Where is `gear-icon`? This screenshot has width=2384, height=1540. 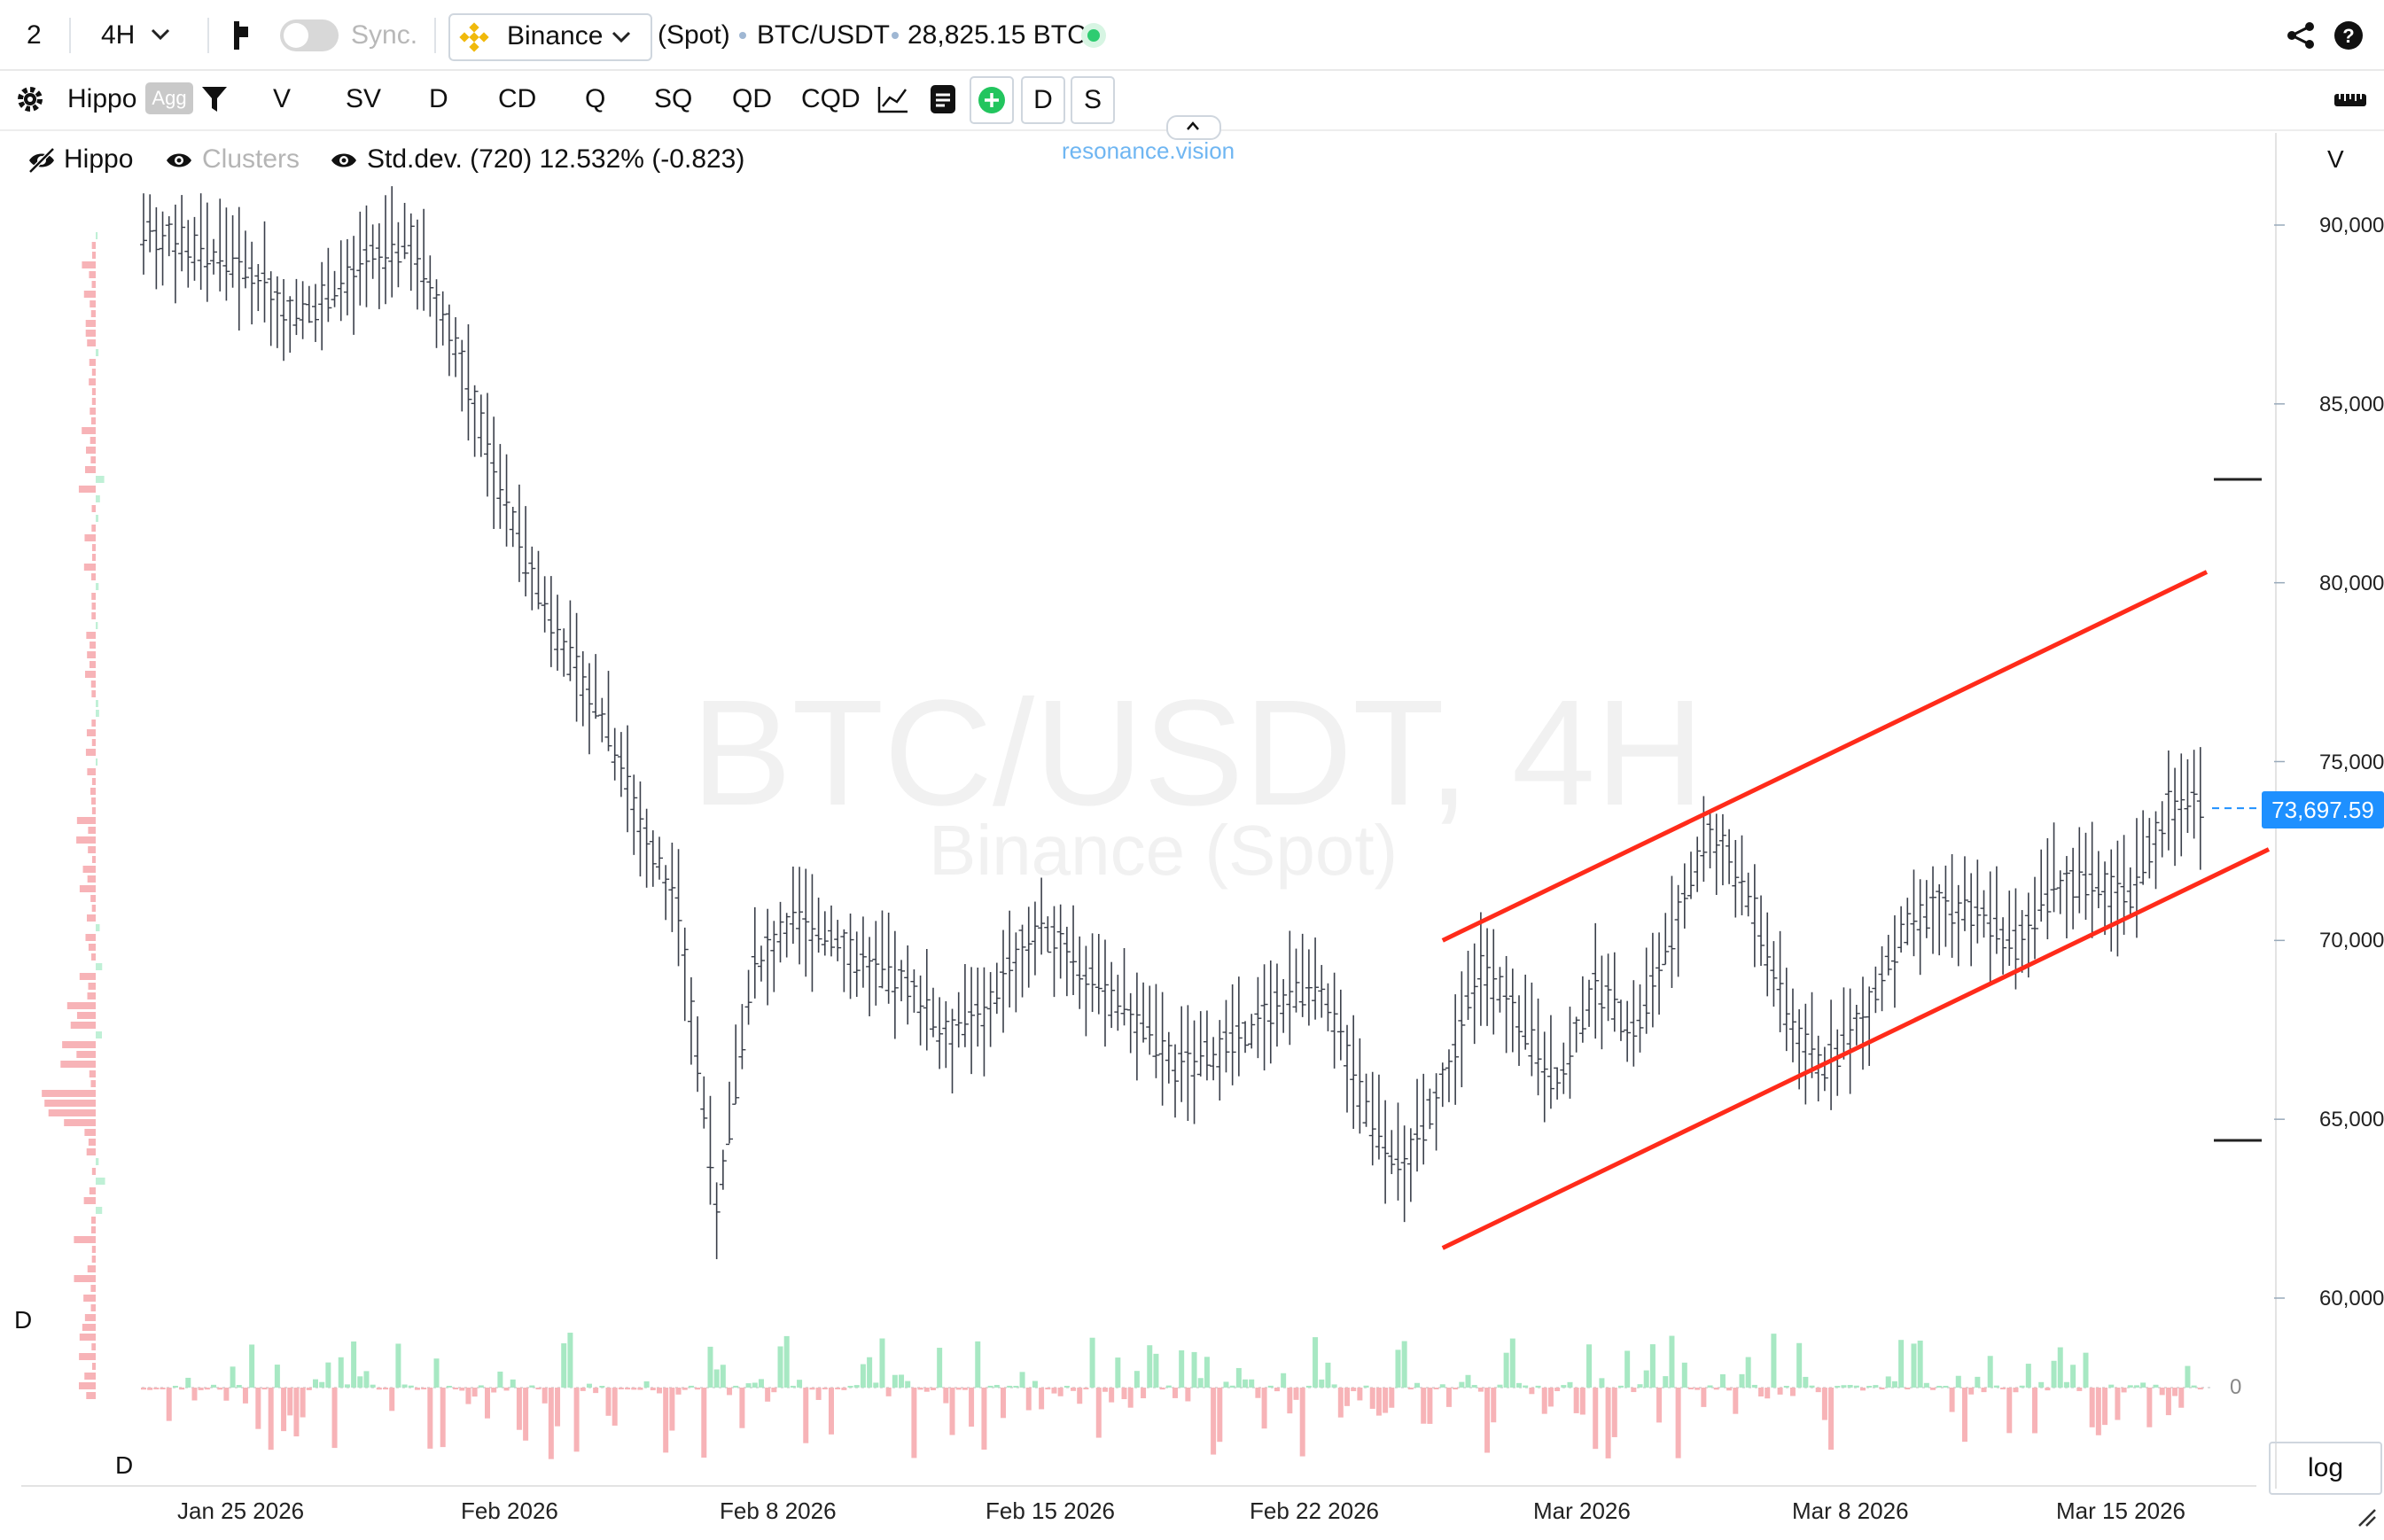
gear-icon is located at coordinates (30, 99).